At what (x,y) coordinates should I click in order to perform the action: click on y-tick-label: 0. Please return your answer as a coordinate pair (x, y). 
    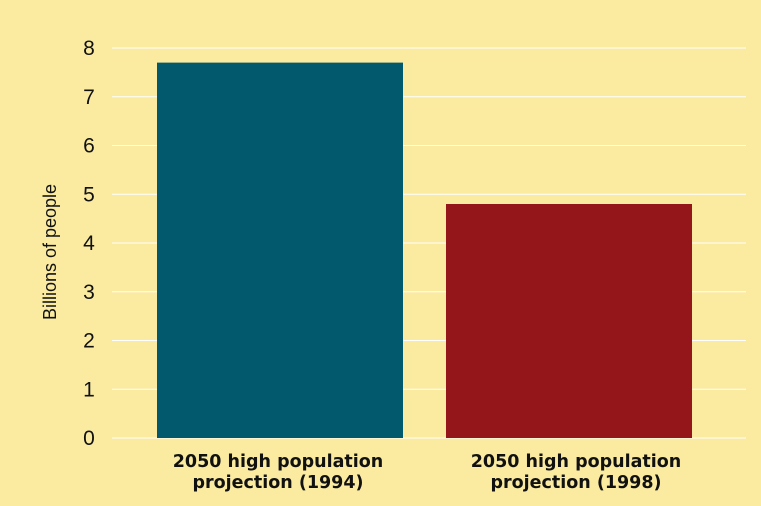
    Looking at the image, I should click on (89, 438).